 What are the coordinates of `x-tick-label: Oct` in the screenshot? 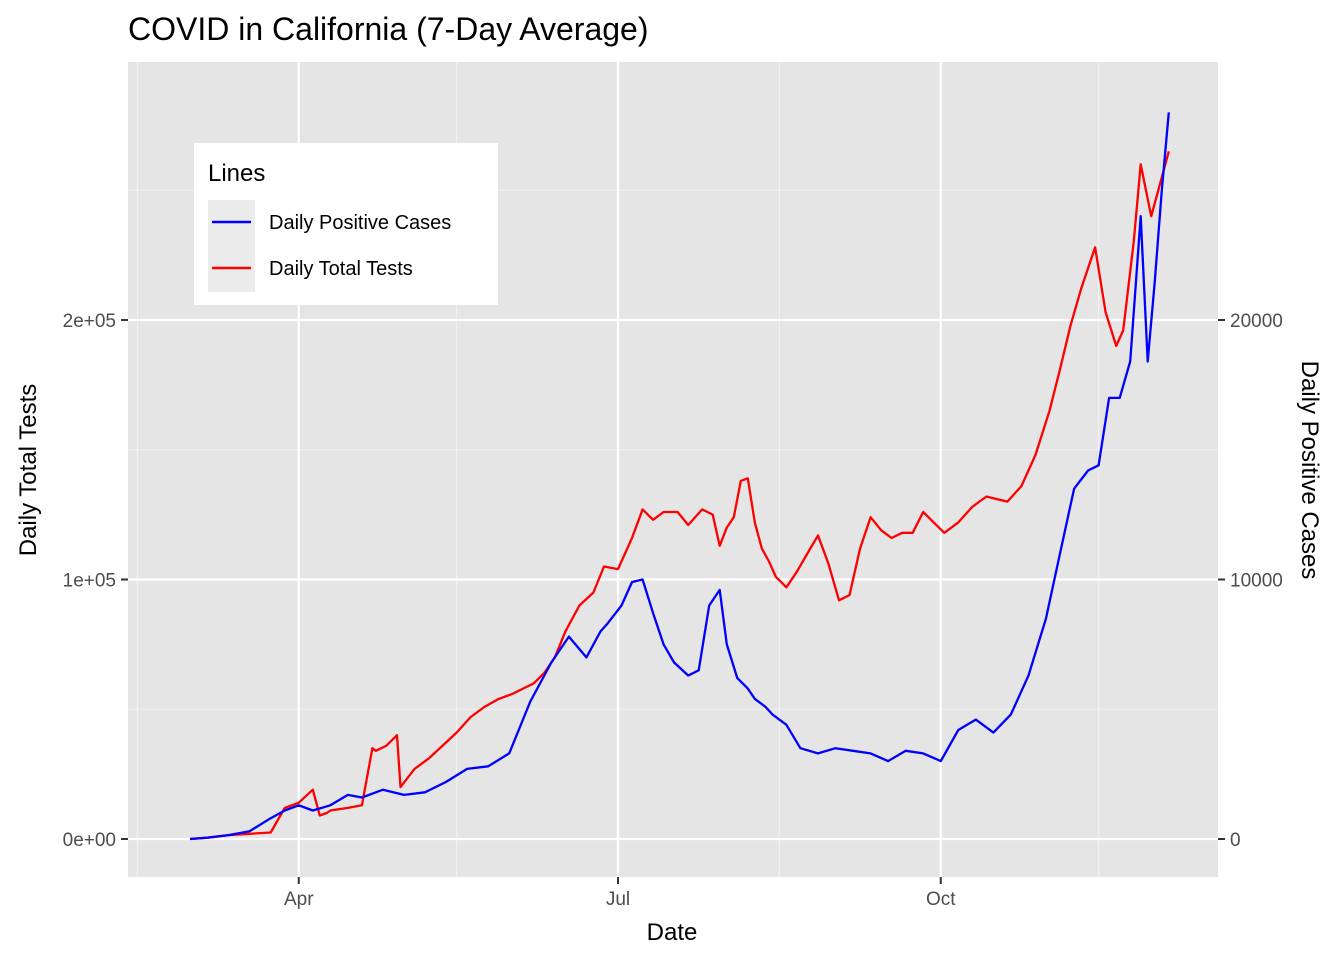 It's located at (941, 899).